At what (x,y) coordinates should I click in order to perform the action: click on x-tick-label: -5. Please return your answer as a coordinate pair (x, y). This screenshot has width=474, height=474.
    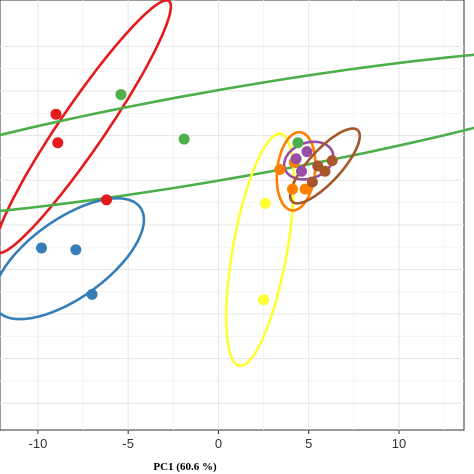
    Looking at the image, I should click on (128, 443).